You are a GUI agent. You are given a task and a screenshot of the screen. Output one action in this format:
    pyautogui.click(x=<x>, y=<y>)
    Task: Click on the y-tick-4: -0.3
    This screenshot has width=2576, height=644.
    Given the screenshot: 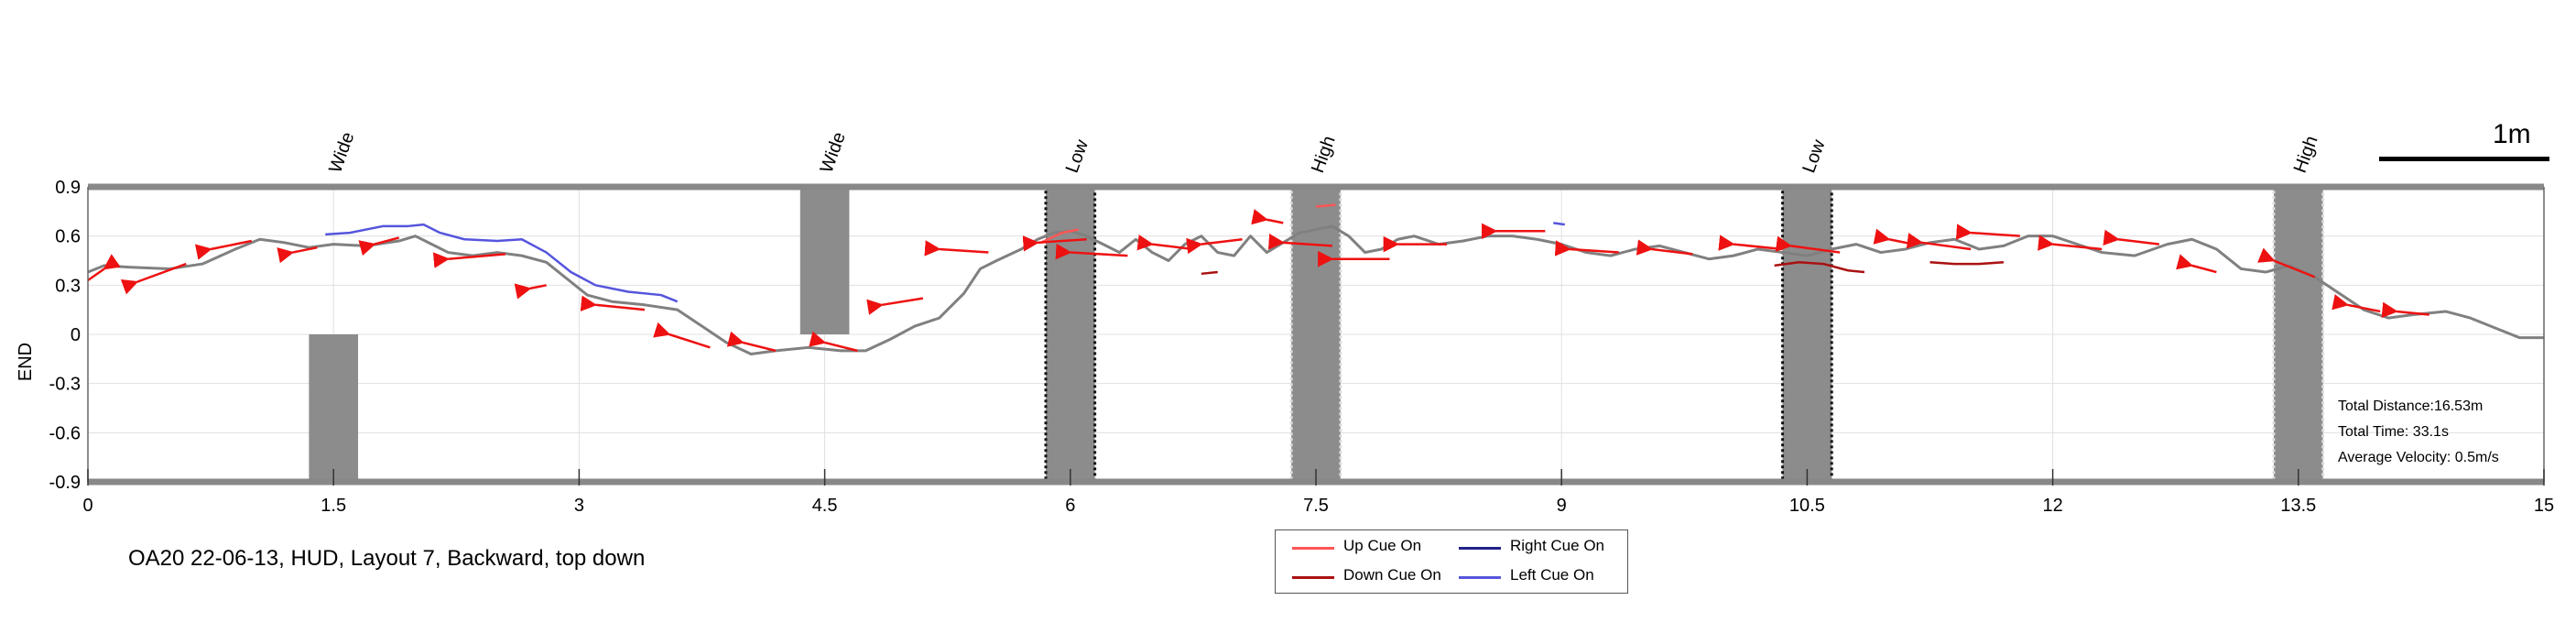 What is the action you would take?
    pyautogui.click(x=65, y=385)
    